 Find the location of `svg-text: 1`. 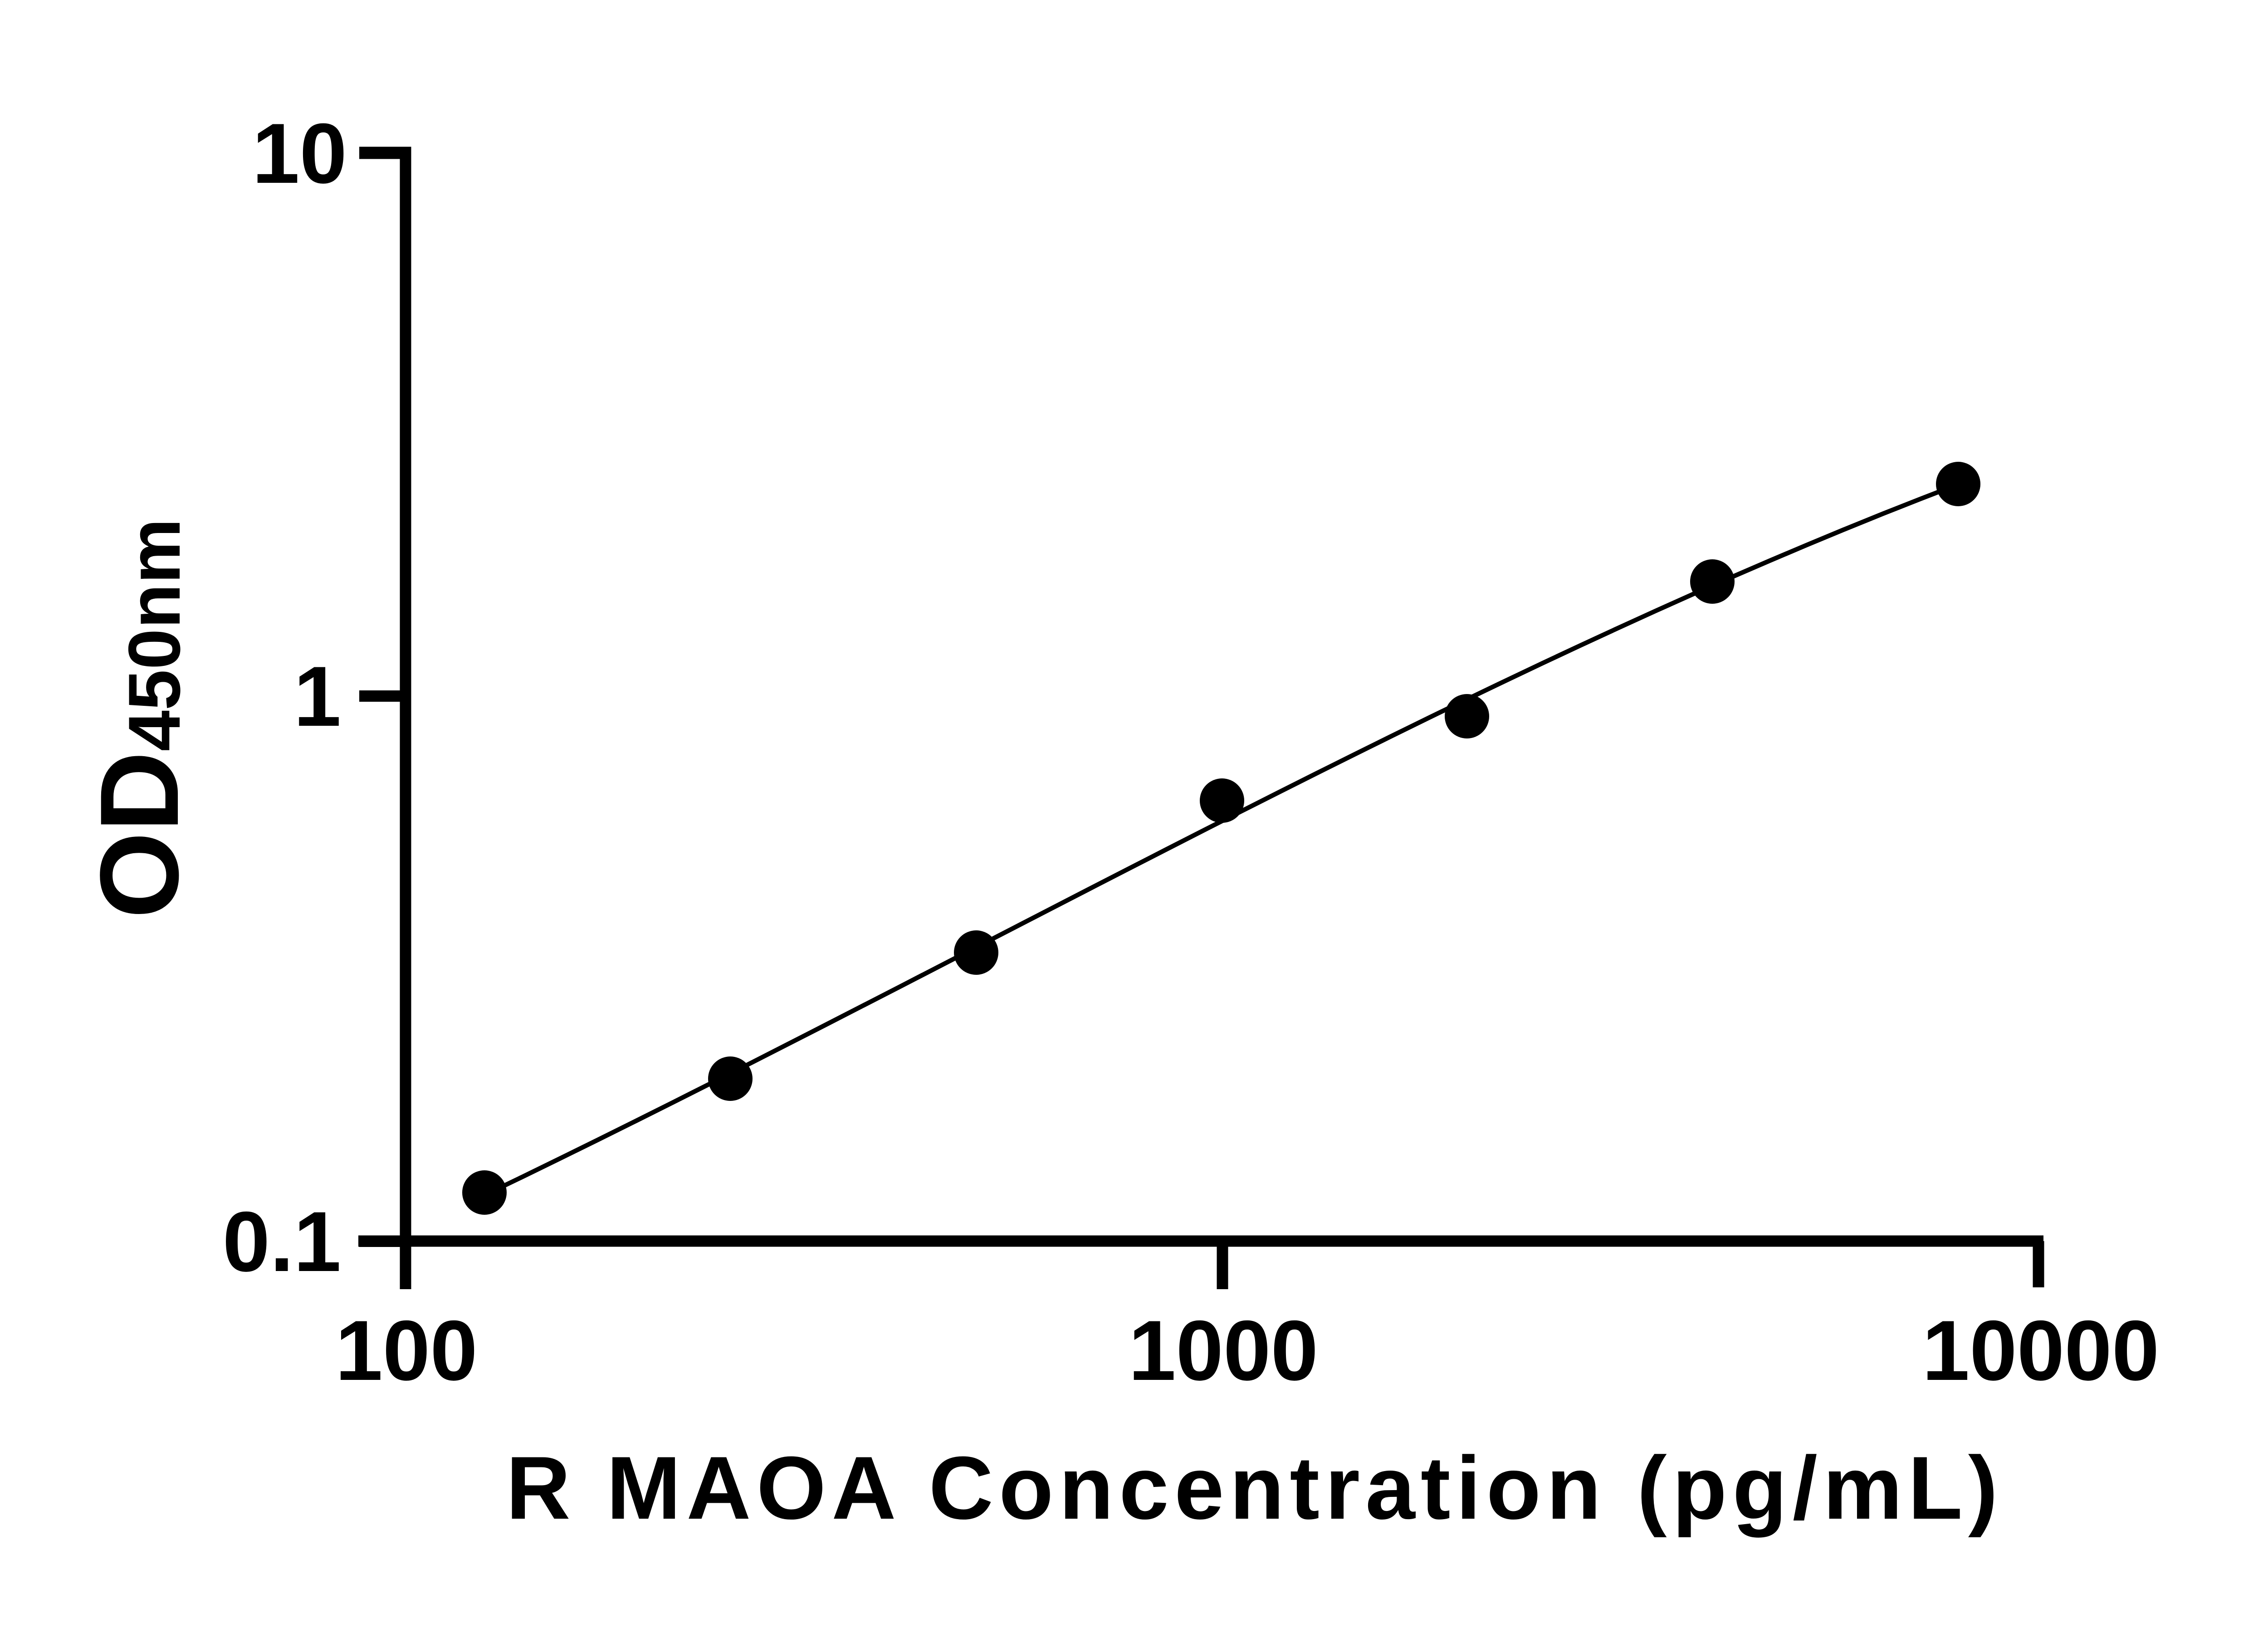

svg-text: 1 is located at coordinates (317, 696).